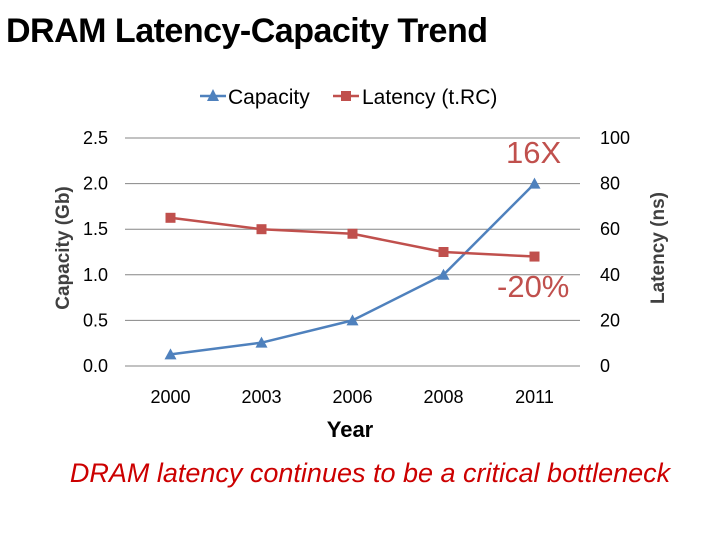 The width and height of the screenshot is (720, 540). What do you see at coordinates (610, 320) in the screenshot?
I see `right-axis-tick-label: 20` at bounding box center [610, 320].